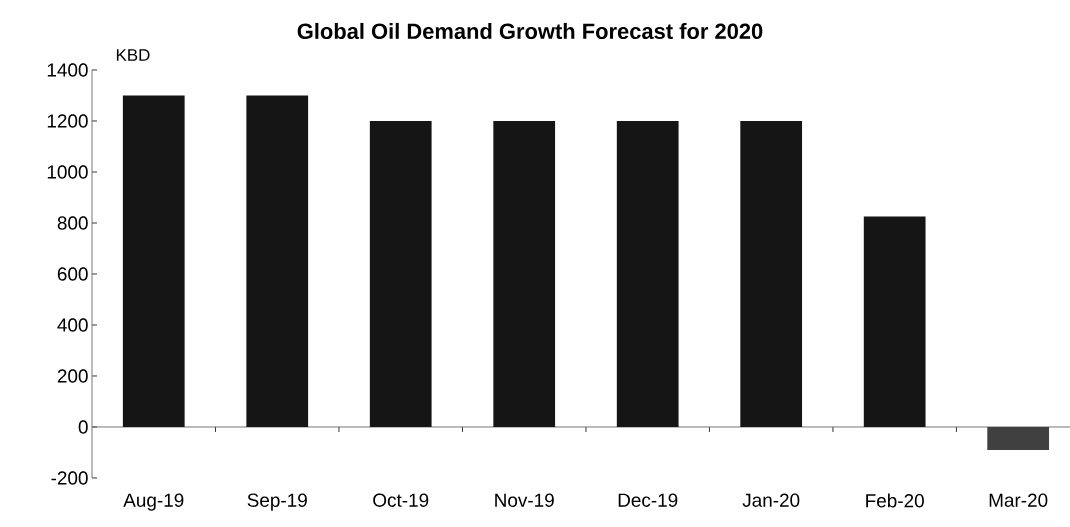  What do you see at coordinates (771, 500) in the screenshot?
I see `x-tick-label: Jan-20` at bounding box center [771, 500].